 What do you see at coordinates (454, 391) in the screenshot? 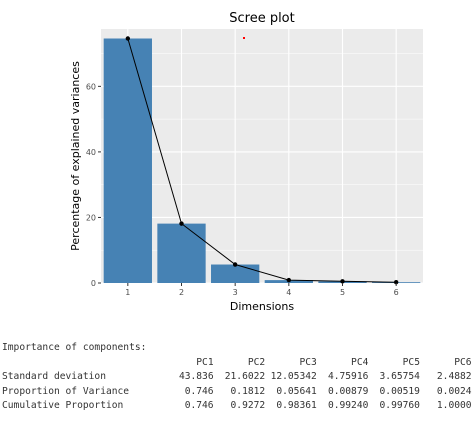
I see `table-cell: 0.0024` at bounding box center [454, 391].